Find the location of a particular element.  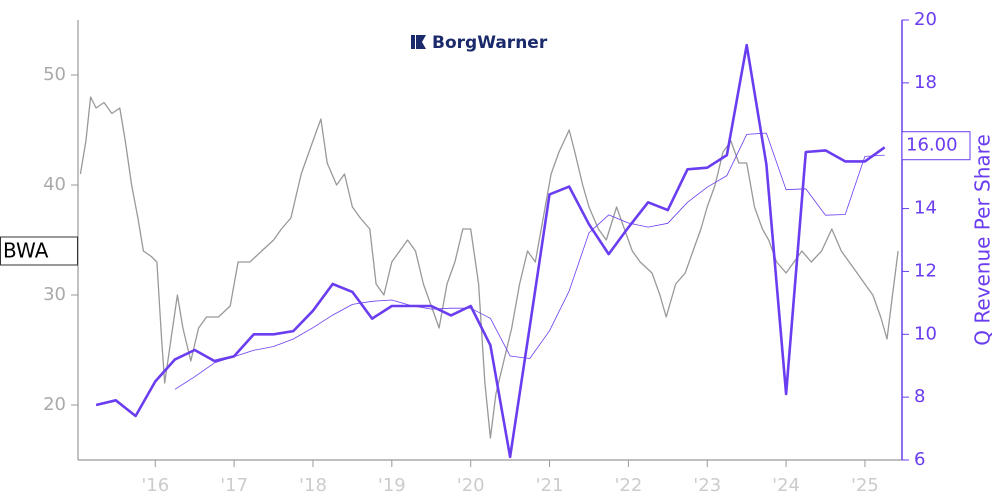

y-tick-label: 30 is located at coordinates (54, 294).